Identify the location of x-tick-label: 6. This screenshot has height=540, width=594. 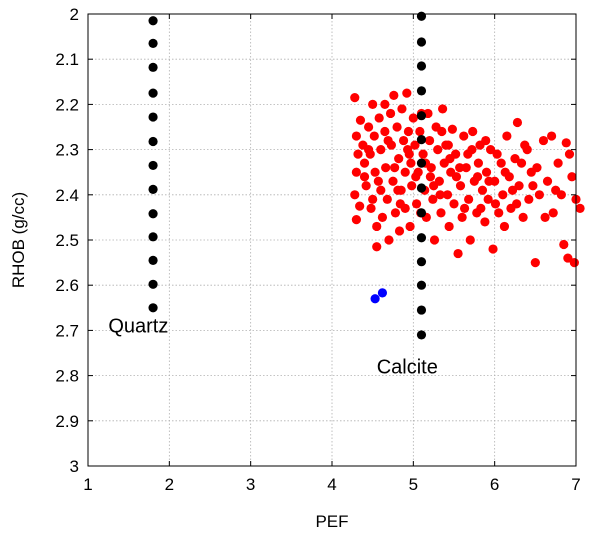
(494, 484).